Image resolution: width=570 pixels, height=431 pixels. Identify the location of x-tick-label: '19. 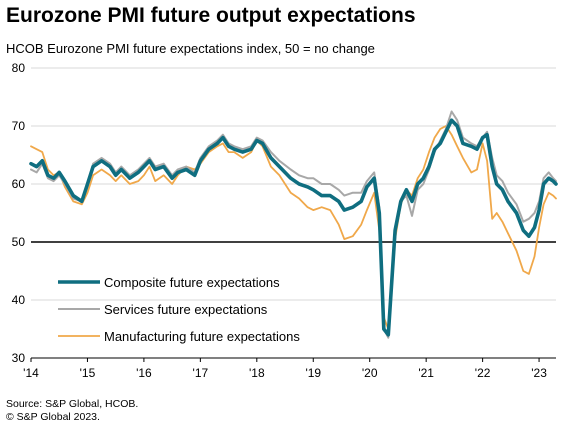
(313, 373).